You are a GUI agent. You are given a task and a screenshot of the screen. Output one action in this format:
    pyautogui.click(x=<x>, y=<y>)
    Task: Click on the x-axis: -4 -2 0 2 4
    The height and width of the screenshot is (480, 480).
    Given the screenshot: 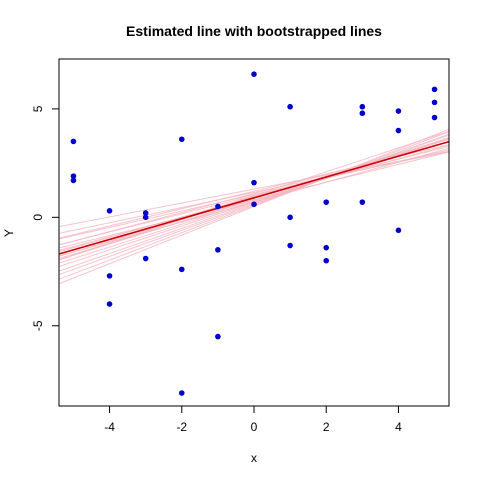 What is the action you would take?
    pyautogui.click(x=253, y=419)
    